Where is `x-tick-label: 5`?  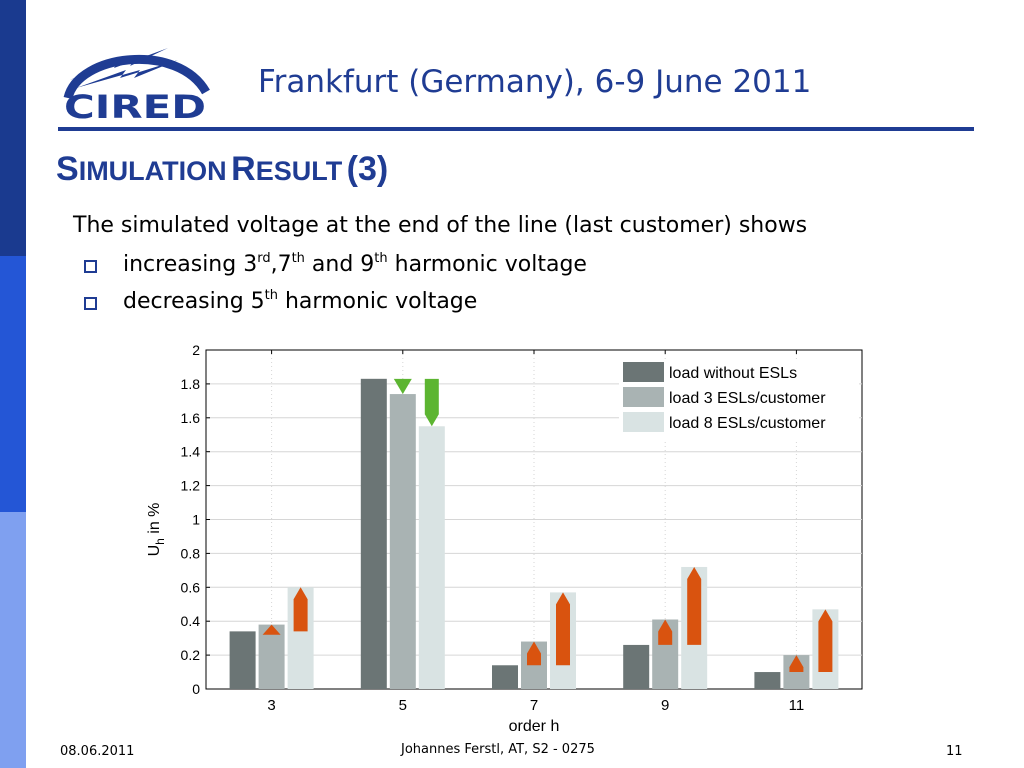
x-tick-label: 5 is located at coordinates (403, 705).